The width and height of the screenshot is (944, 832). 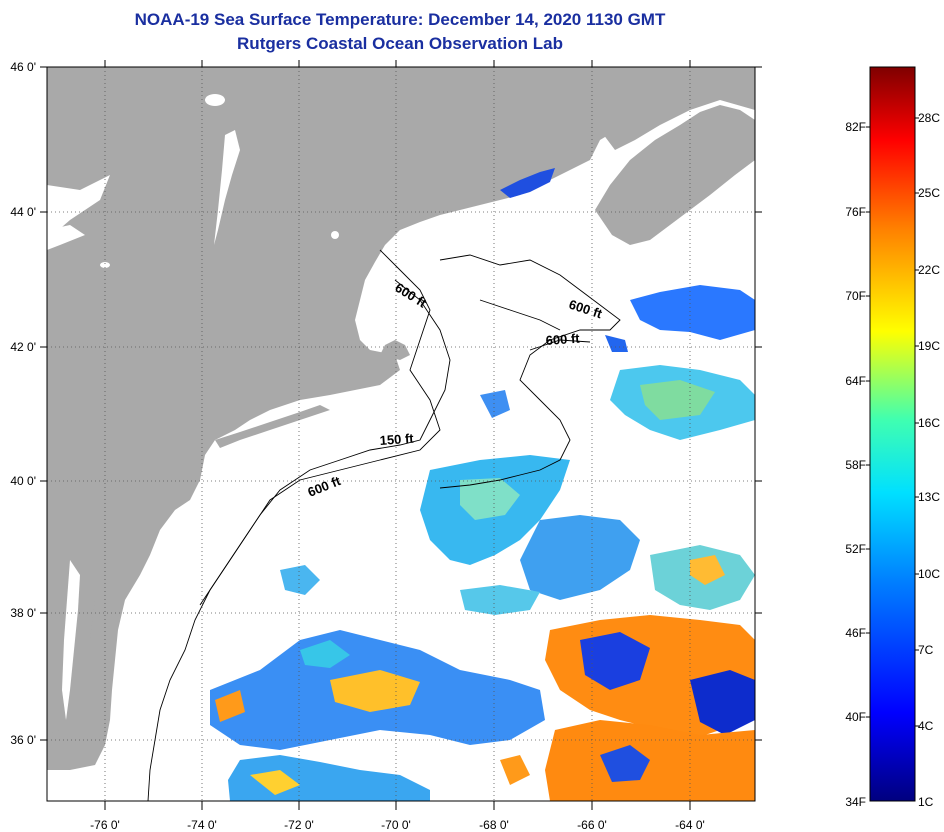 I want to click on colorbar-label-f: 34F, so click(x=855, y=802).